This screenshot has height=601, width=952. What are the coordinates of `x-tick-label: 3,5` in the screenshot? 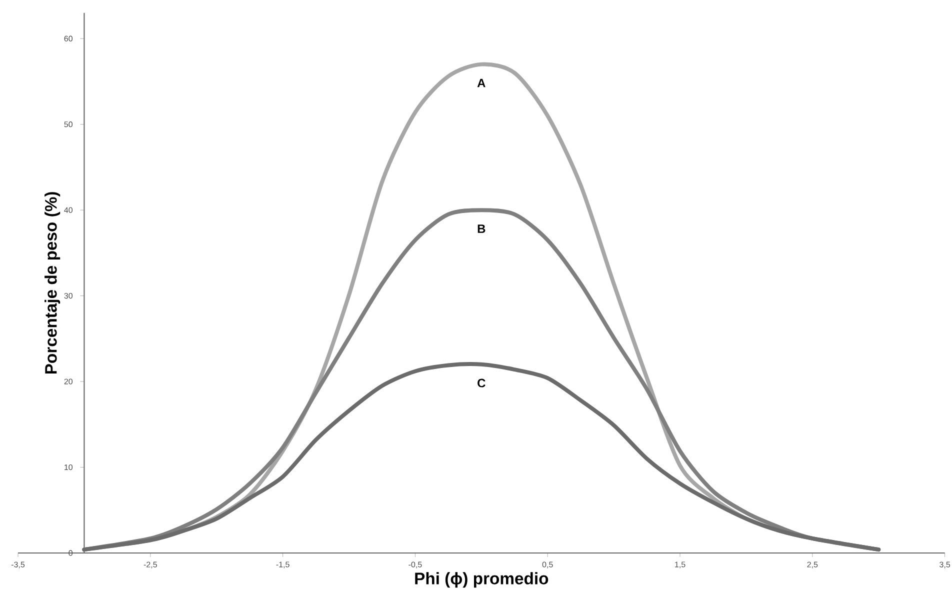 It's located at (945, 565).